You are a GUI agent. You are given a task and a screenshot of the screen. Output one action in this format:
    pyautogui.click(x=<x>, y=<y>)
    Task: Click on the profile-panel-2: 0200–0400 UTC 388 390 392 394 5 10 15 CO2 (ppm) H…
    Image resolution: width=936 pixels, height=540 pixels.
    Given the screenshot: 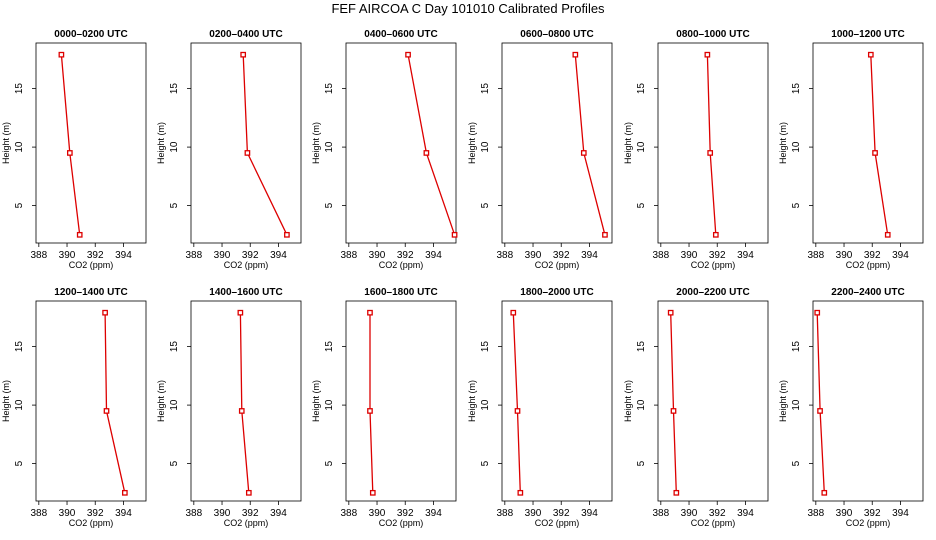 What is the action you would take?
    pyautogui.click(x=229, y=149)
    